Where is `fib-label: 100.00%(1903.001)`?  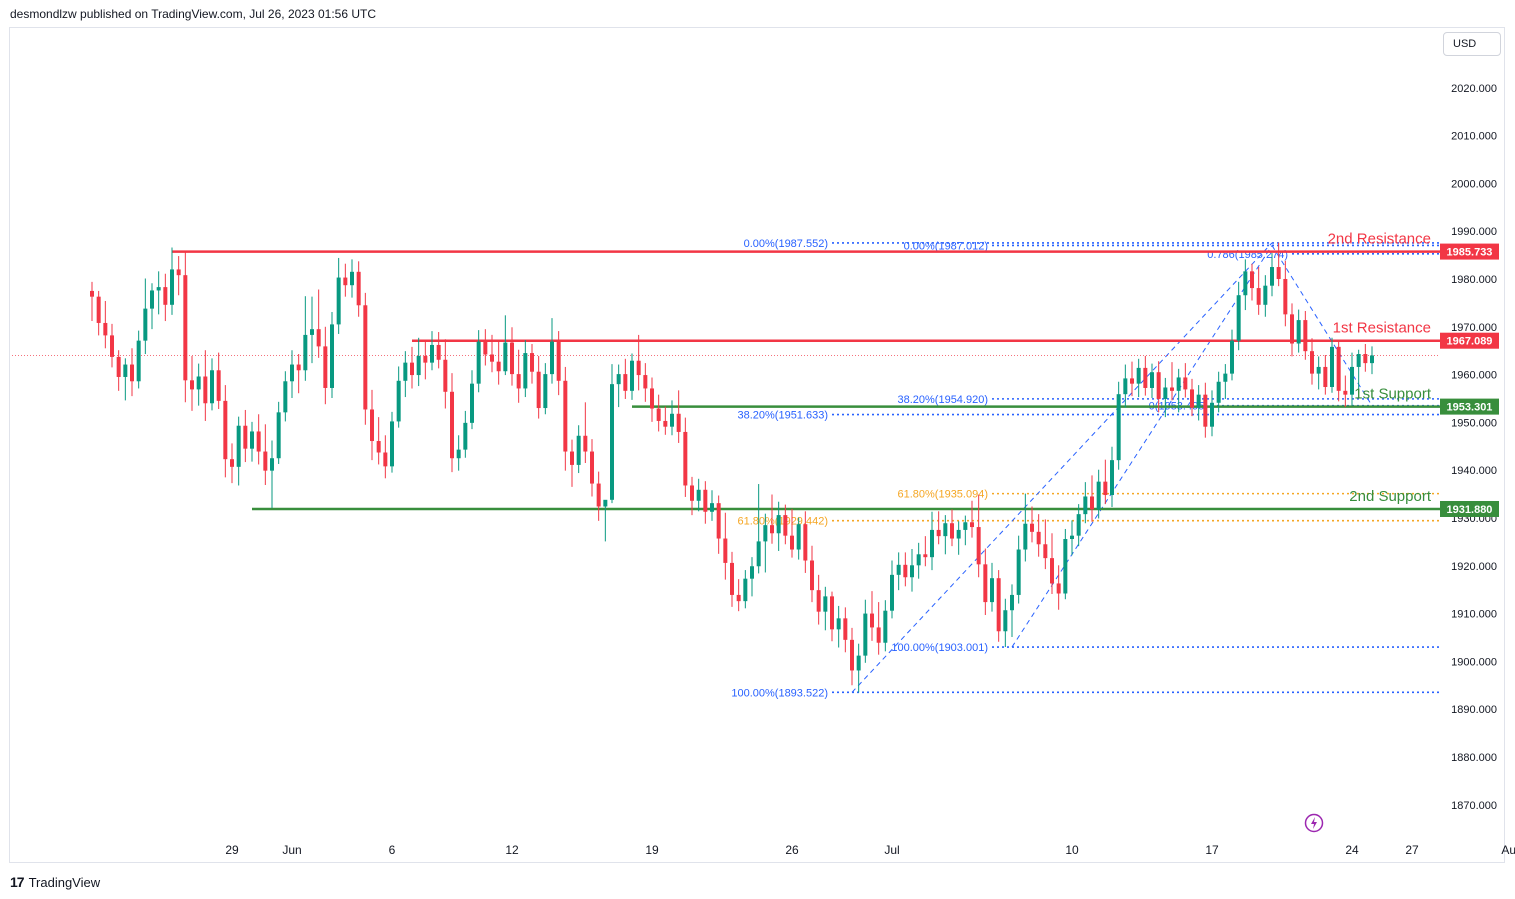
fib-label: 100.00%(1903.001) is located at coordinates (939, 648).